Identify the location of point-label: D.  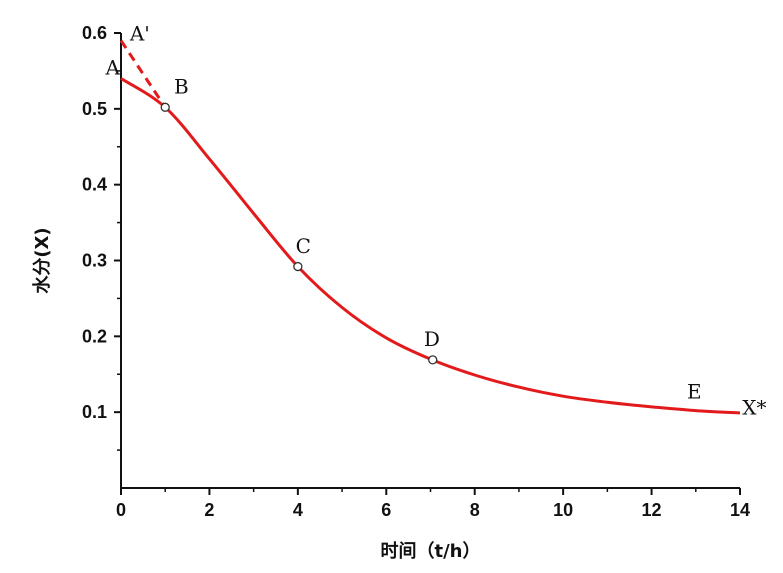
(432, 339).